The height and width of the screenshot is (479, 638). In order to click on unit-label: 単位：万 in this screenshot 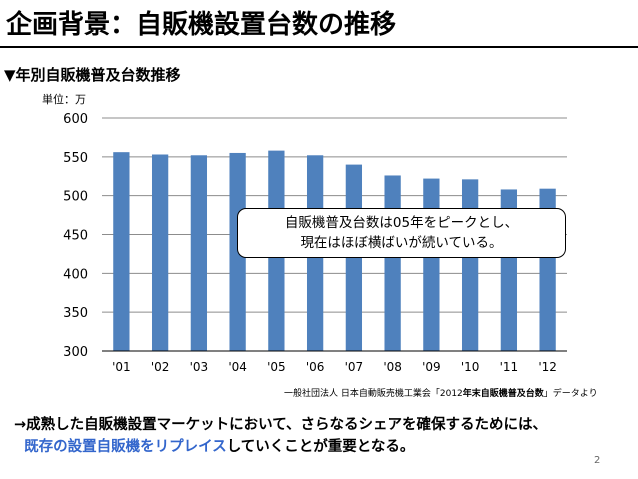, I will do `click(64, 99)`.